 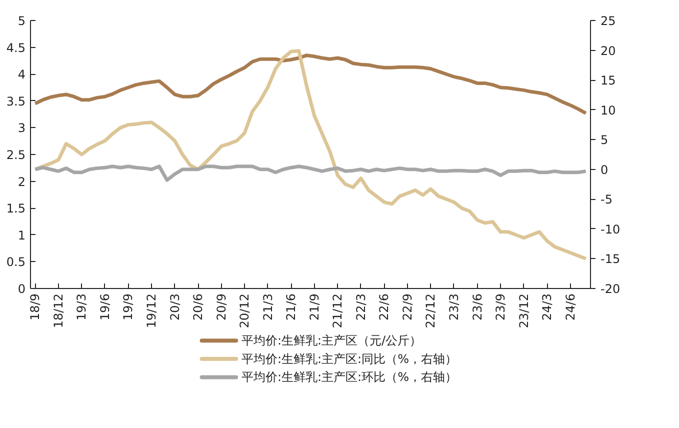 I want to click on y-tick-label: 4, so click(x=22, y=75).